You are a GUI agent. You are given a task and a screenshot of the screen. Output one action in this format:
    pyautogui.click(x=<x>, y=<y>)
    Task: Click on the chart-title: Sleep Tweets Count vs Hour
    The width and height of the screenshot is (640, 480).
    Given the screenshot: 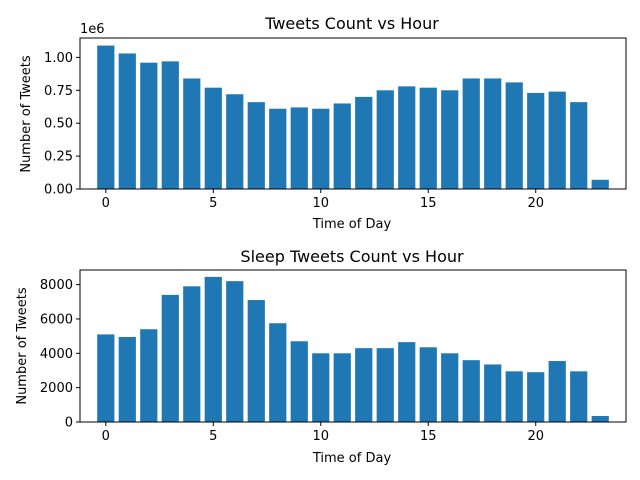 What is the action you would take?
    pyautogui.click(x=352, y=256)
    